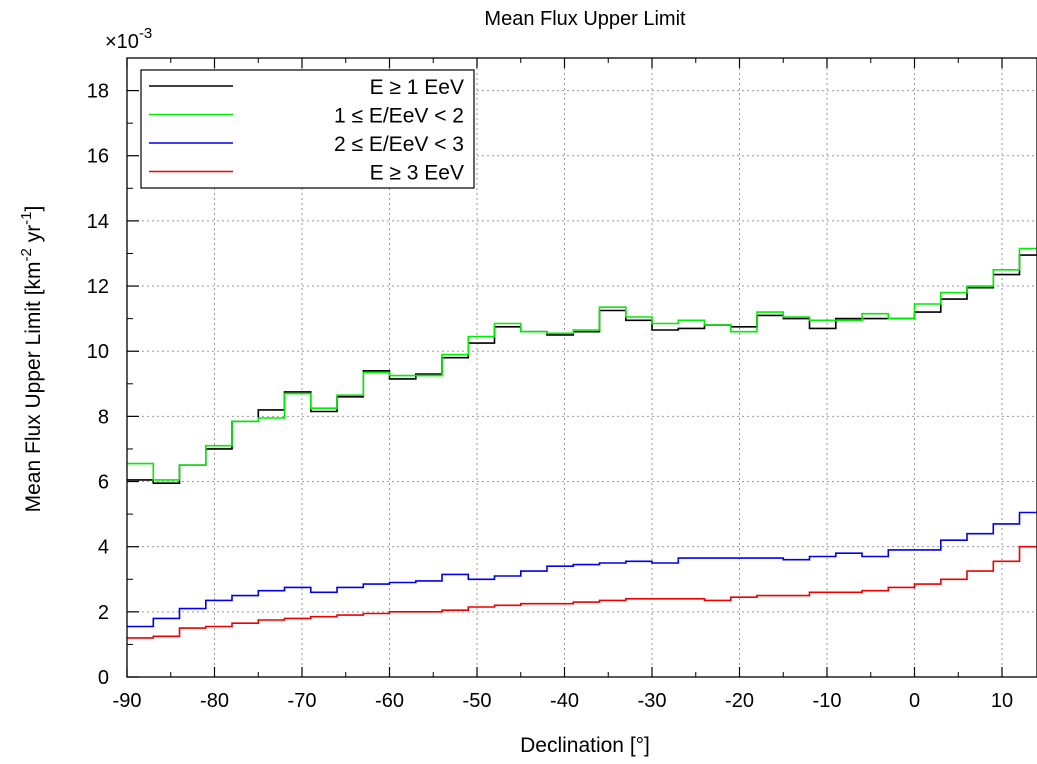 Image resolution: width=1037 pixels, height=764 pixels. What do you see at coordinates (389, 701) in the screenshot?
I see `x-tick-label: -60` at bounding box center [389, 701].